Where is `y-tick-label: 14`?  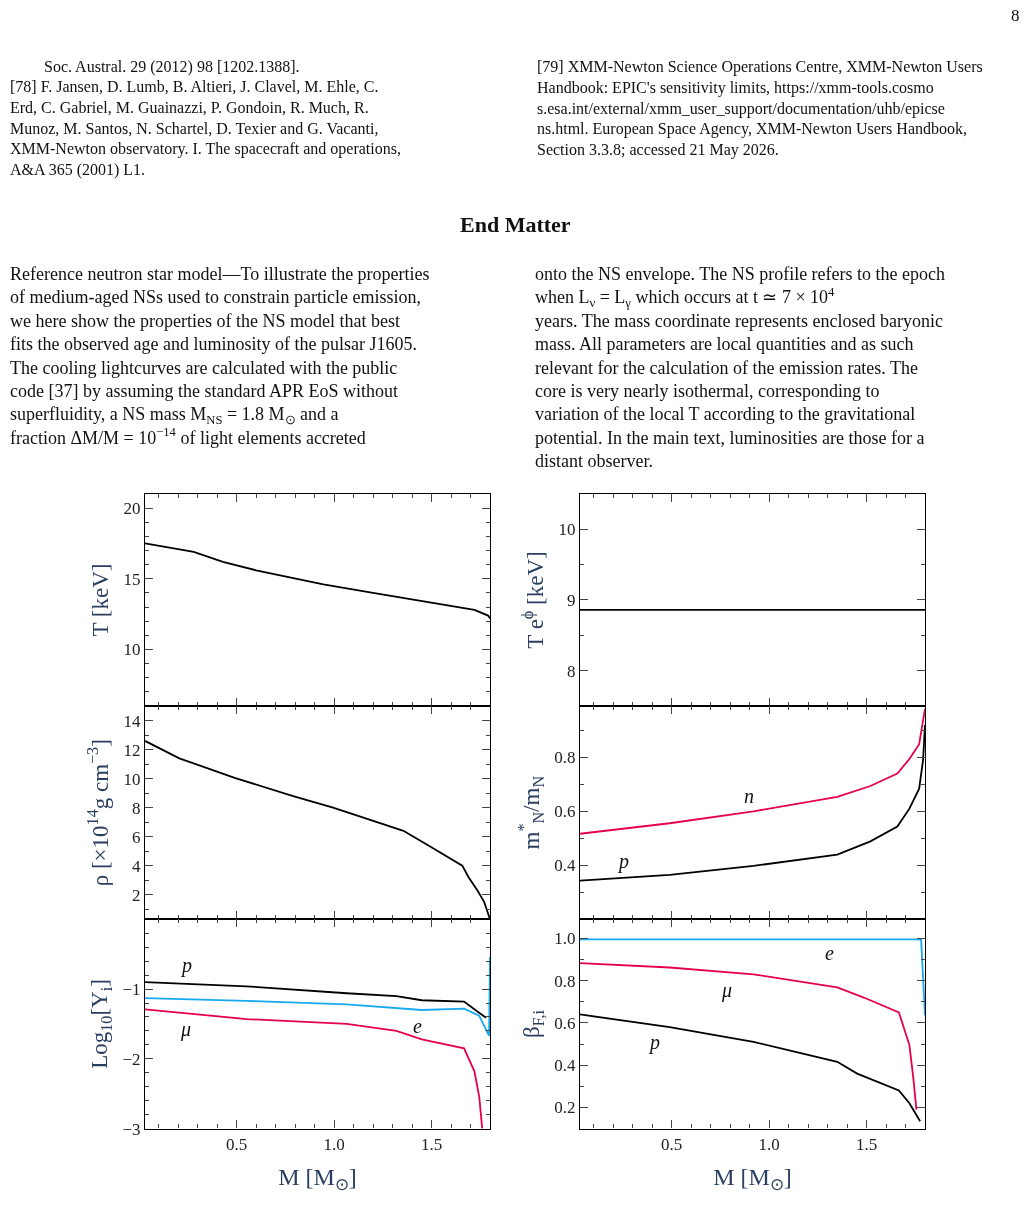 y-tick-label: 14 is located at coordinates (132, 721).